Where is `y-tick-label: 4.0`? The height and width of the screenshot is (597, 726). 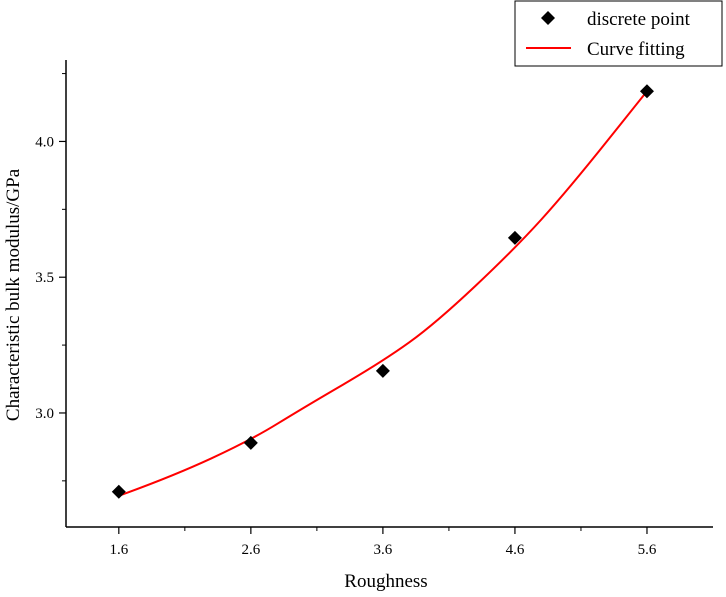
y-tick-label: 4.0 is located at coordinates (44, 142).